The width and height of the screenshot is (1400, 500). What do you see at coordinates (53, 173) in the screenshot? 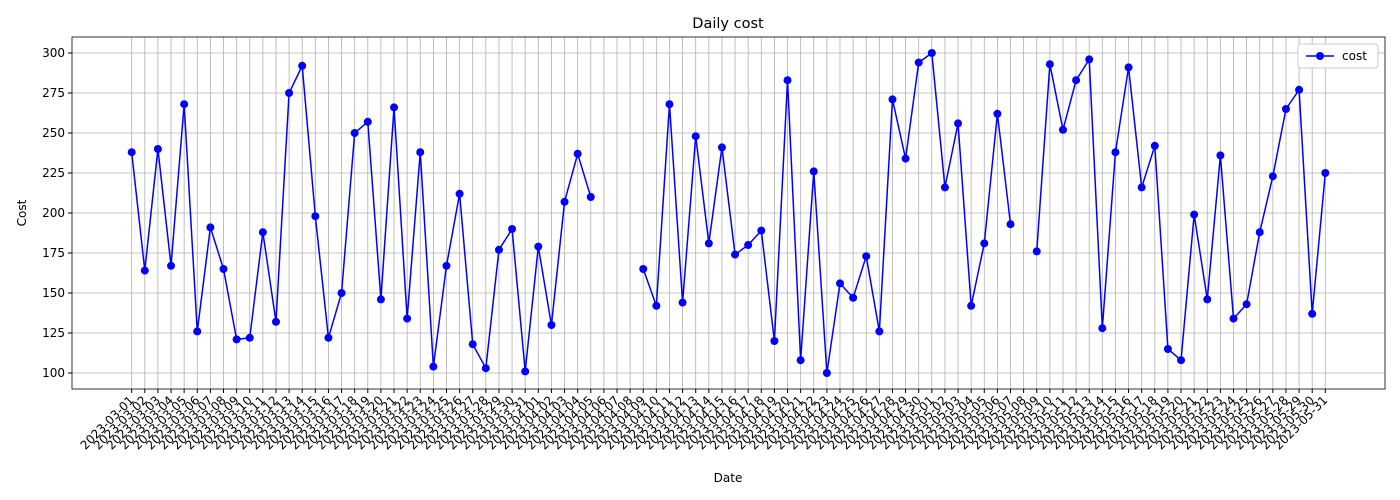
I see `y-tick-label: 225` at bounding box center [53, 173].